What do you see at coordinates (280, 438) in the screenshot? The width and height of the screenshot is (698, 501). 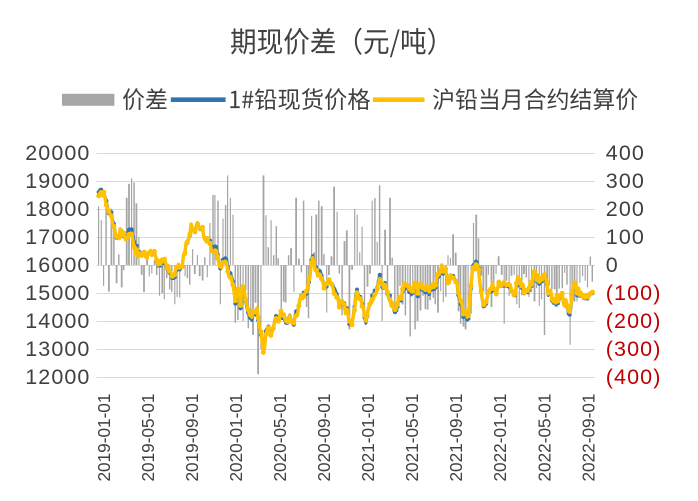 I see `svg-text: 2020-05-01` at bounding box center [280, 438].